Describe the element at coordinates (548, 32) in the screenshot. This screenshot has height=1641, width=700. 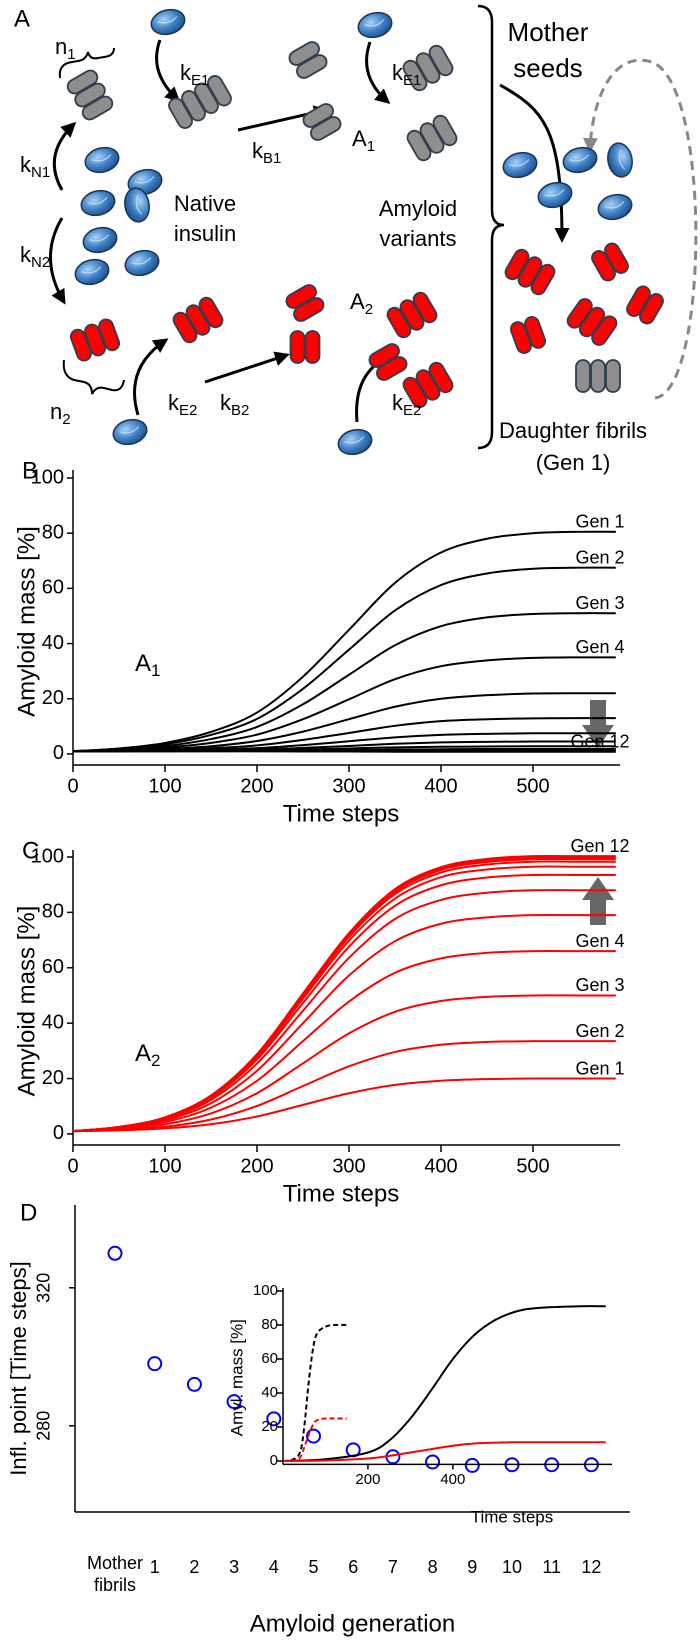
I see `label: Mother` at that location.